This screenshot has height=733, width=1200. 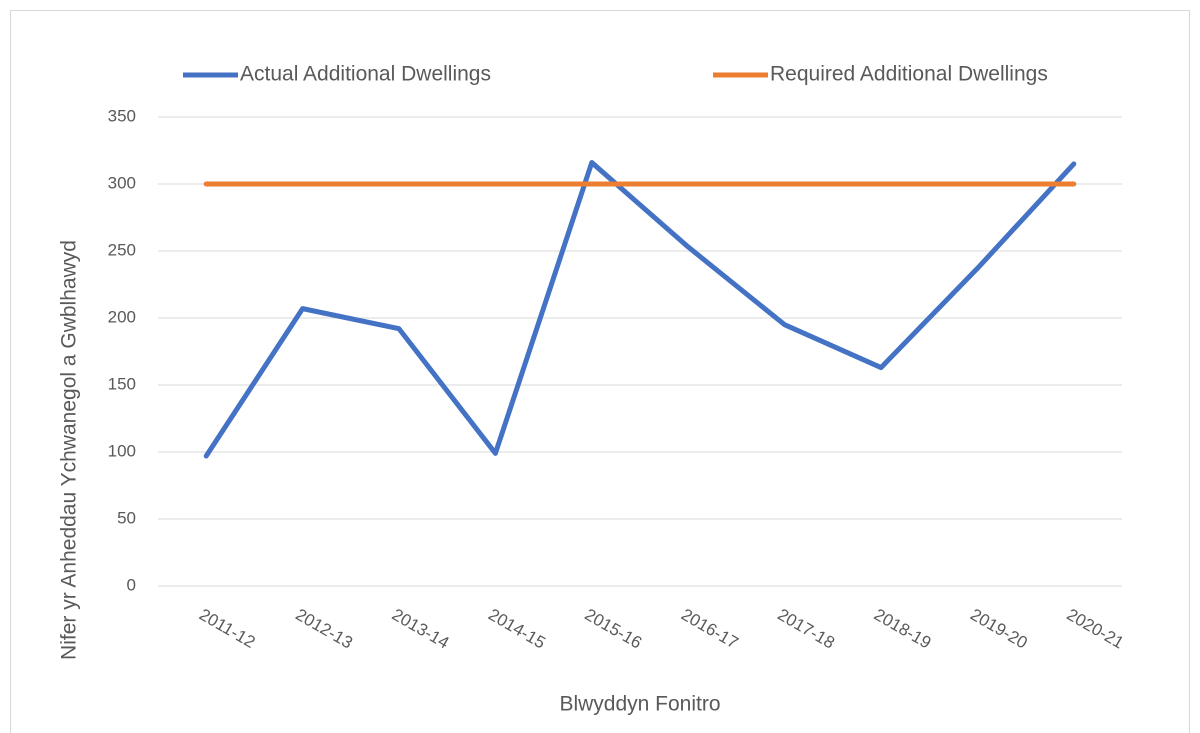 I want to click on legend-label: Required Additional Dwellings, so click(x=909, y=74).